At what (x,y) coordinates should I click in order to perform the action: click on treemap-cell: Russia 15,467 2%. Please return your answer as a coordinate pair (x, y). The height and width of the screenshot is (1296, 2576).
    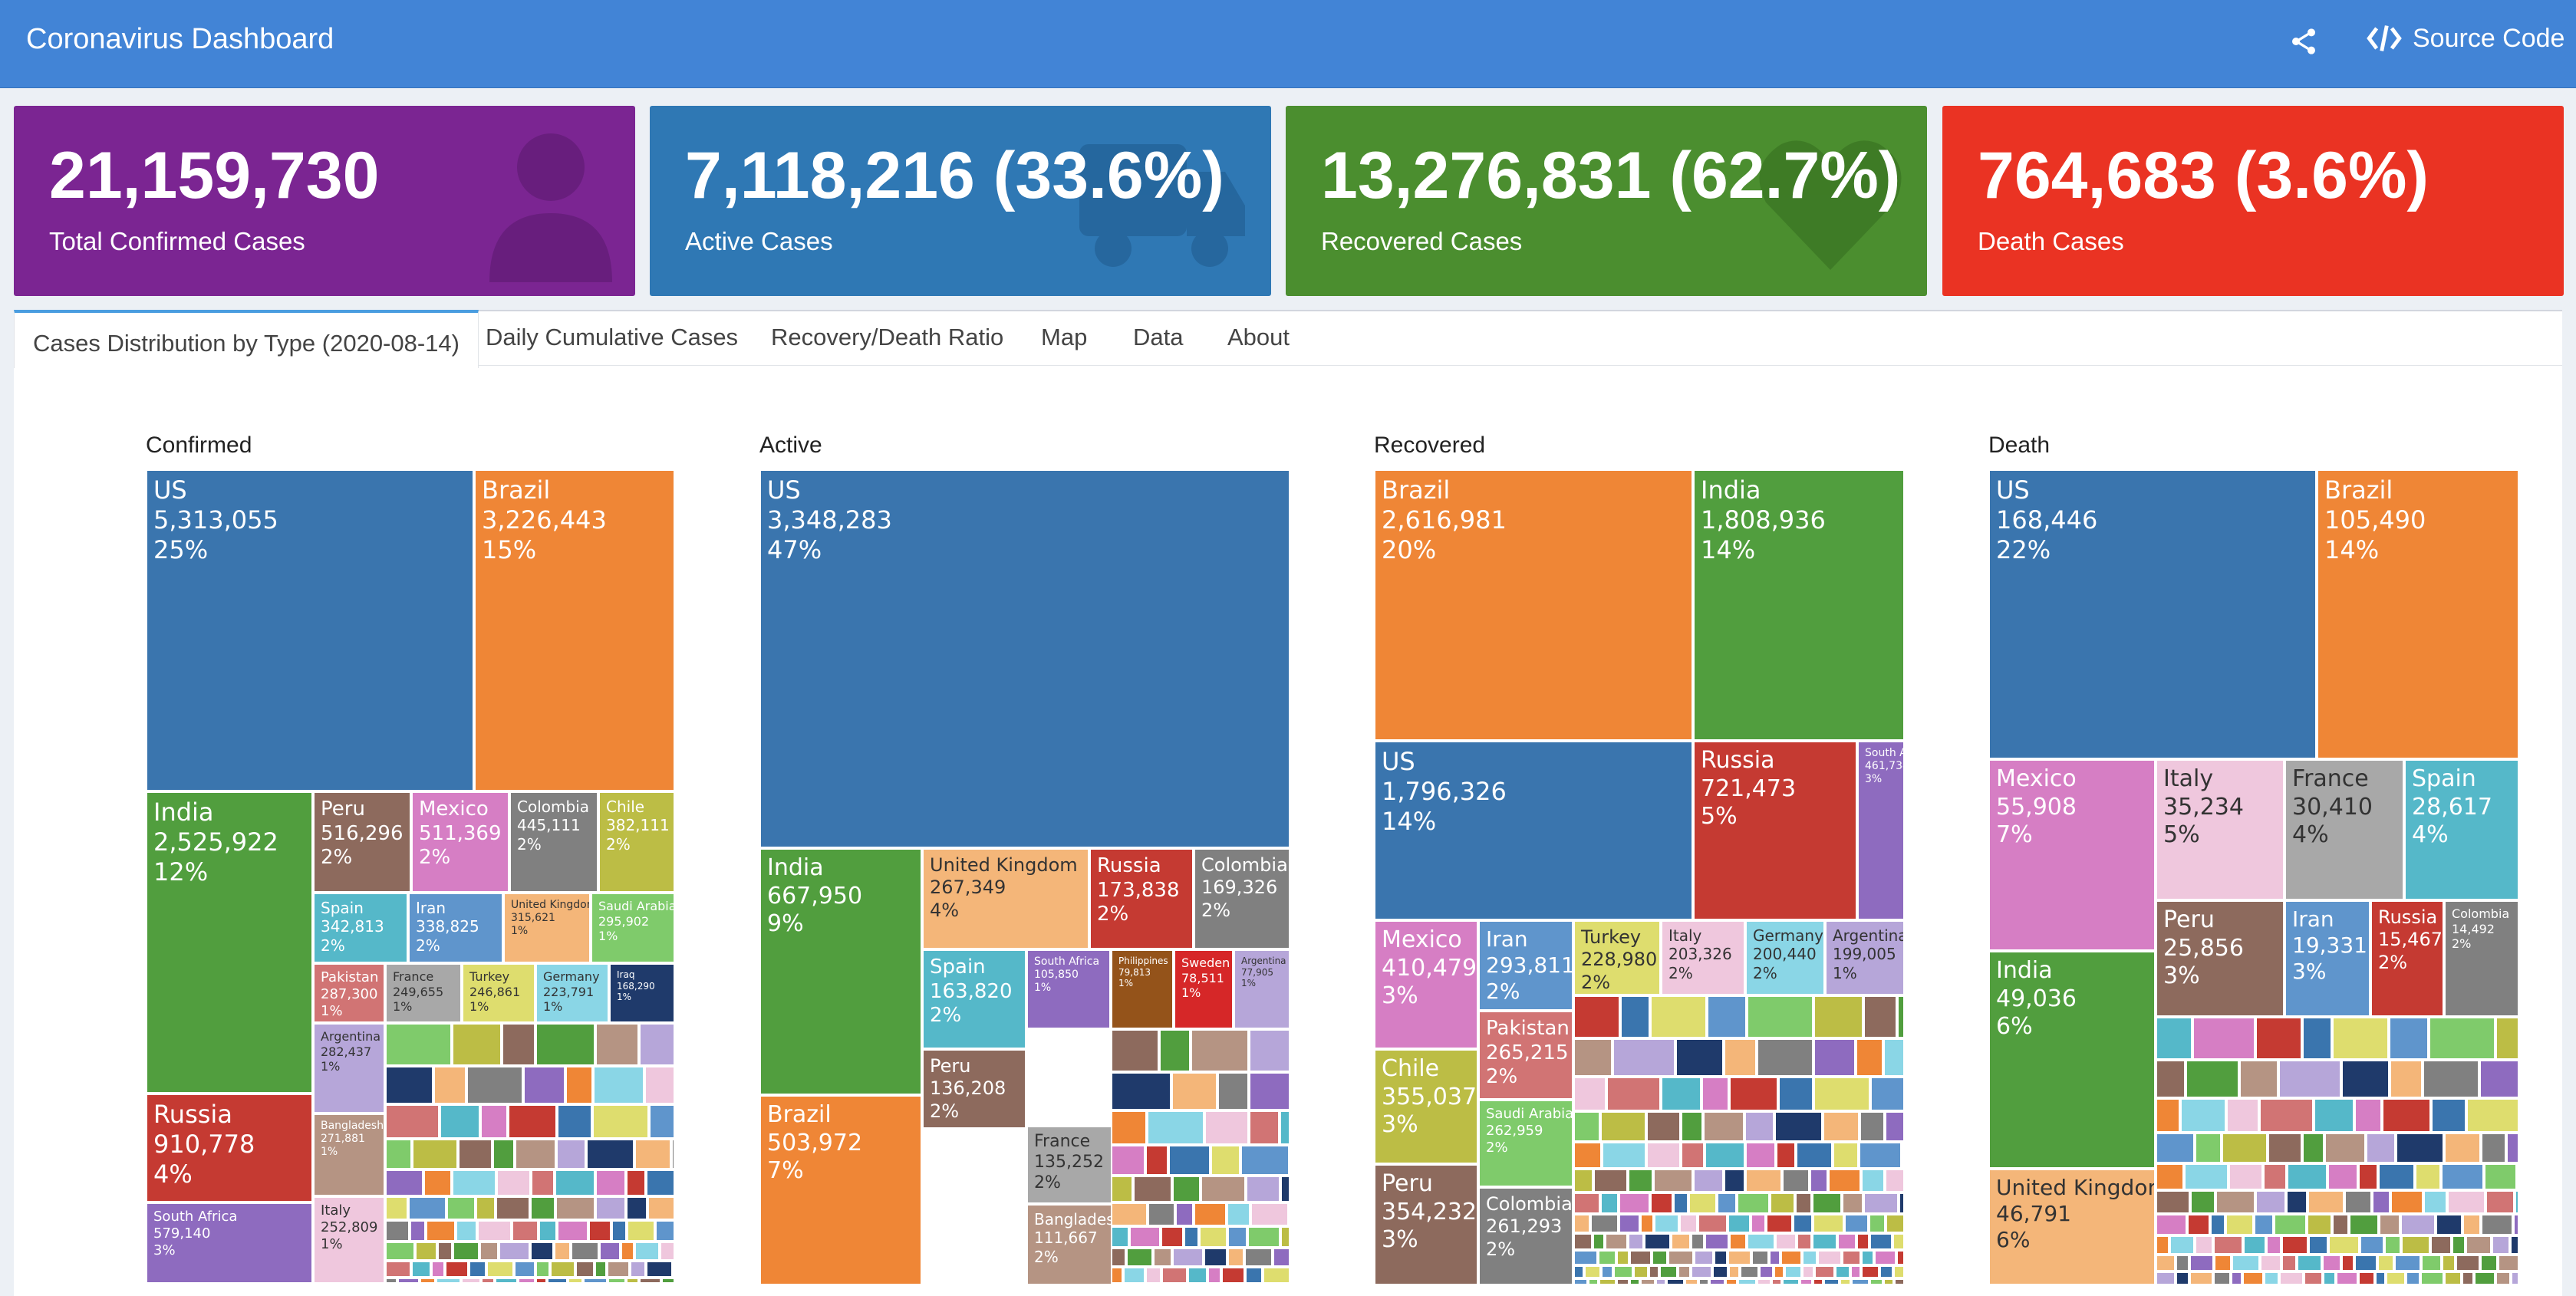
    Looking at the image, I should click on (2407, 958).